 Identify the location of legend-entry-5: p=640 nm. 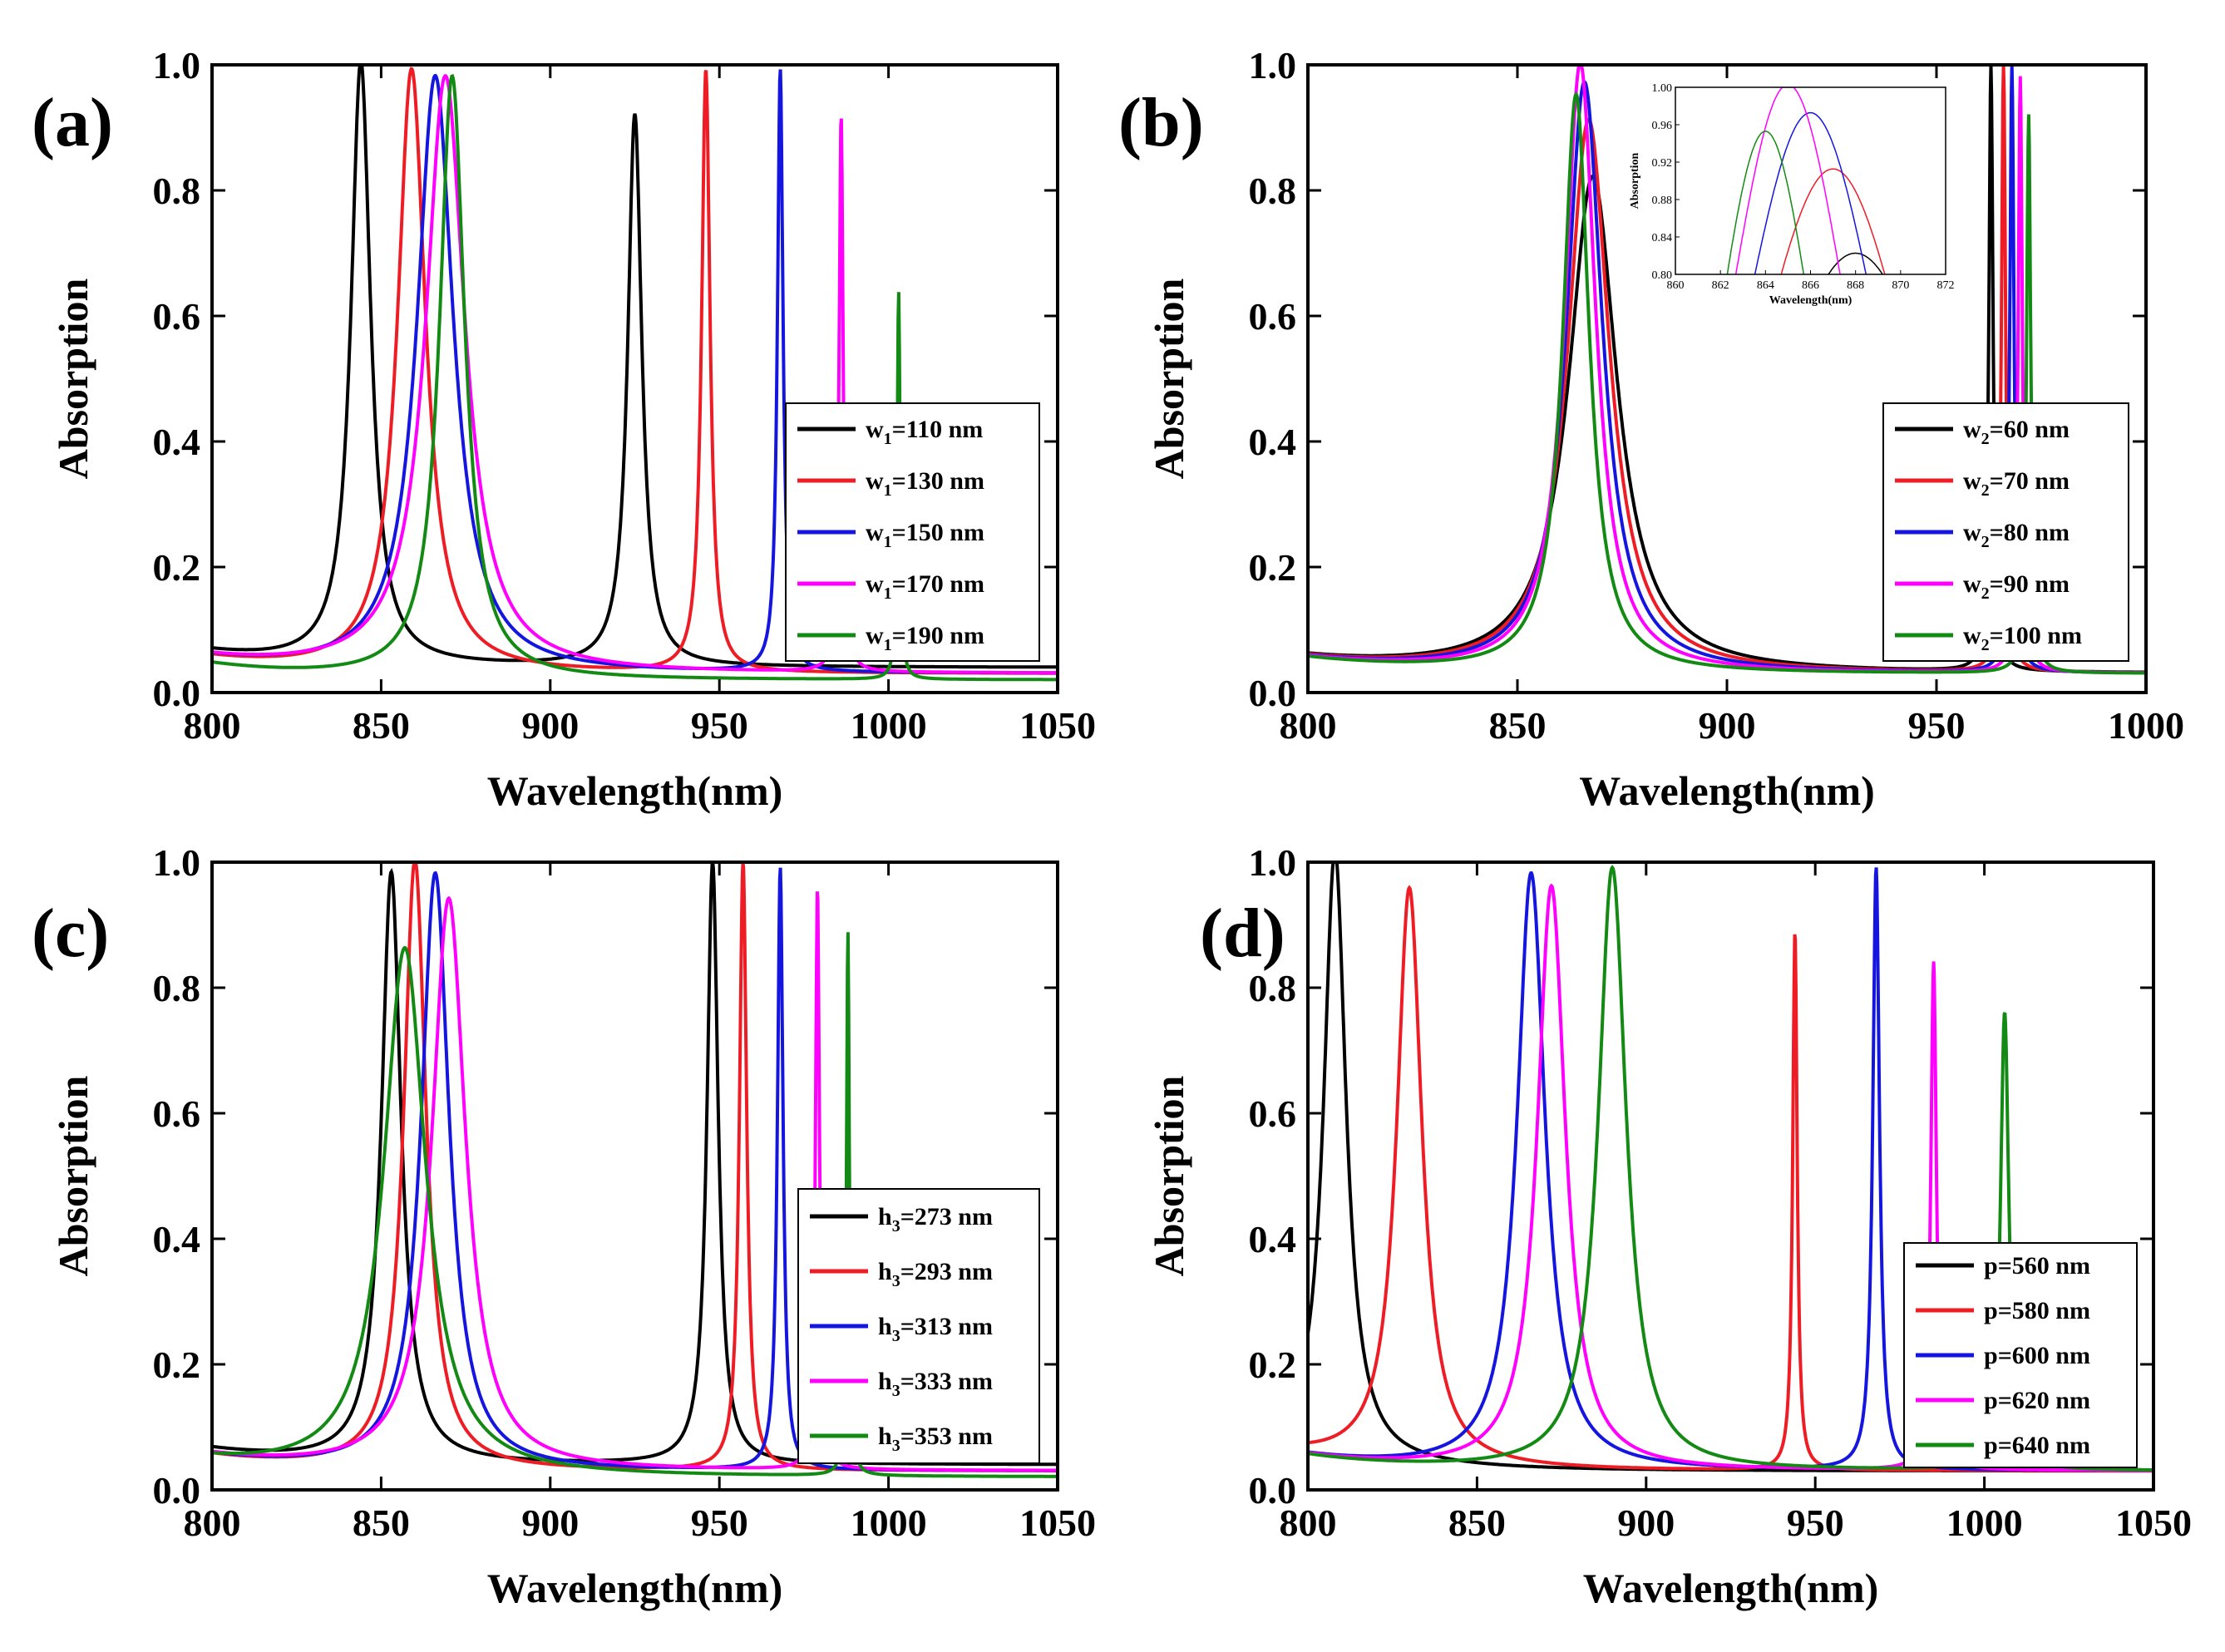
(2037, 1445).